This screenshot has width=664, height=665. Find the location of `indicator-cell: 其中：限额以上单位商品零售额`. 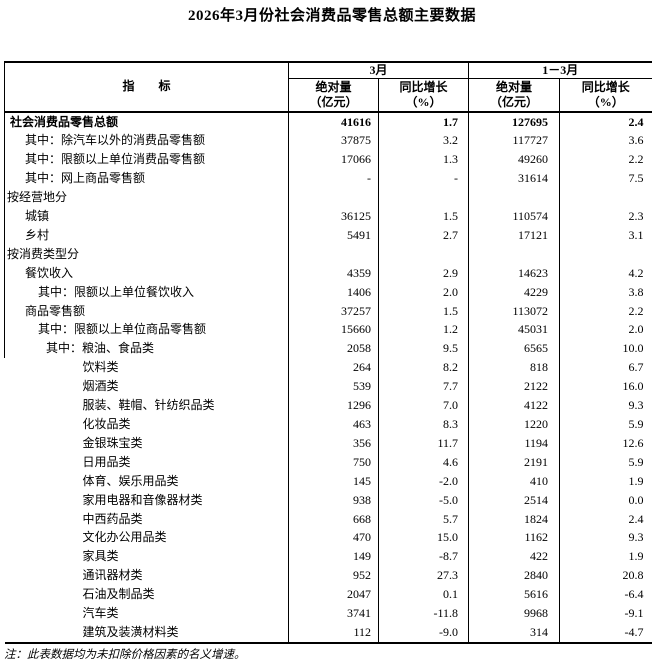

indicator-cell: 其中：限额以上单位商品零售额 is located at coordinates (146, 330).